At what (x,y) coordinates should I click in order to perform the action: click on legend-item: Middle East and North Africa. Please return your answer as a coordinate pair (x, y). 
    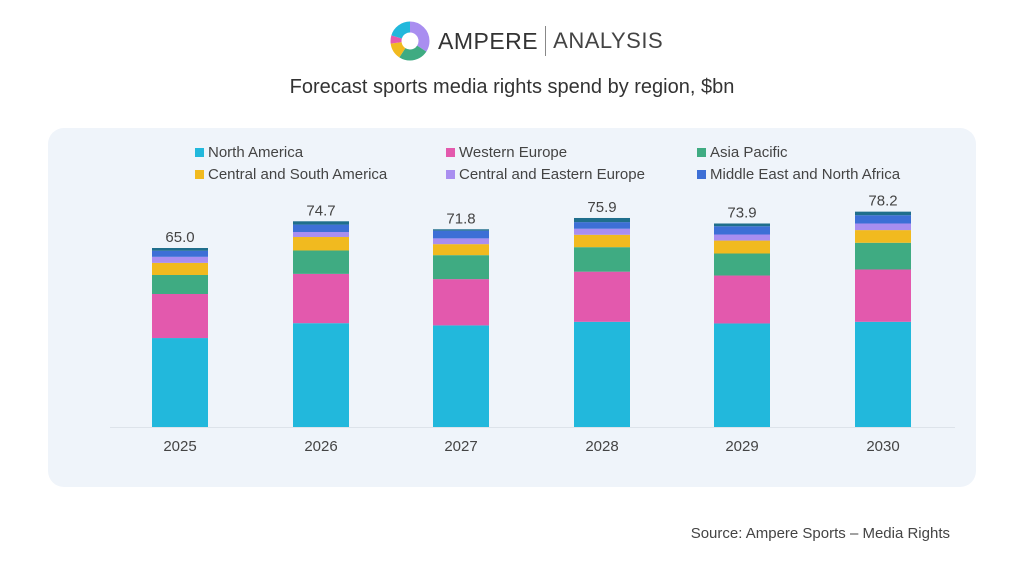
    Looking at the image, I should click on (822, 174).